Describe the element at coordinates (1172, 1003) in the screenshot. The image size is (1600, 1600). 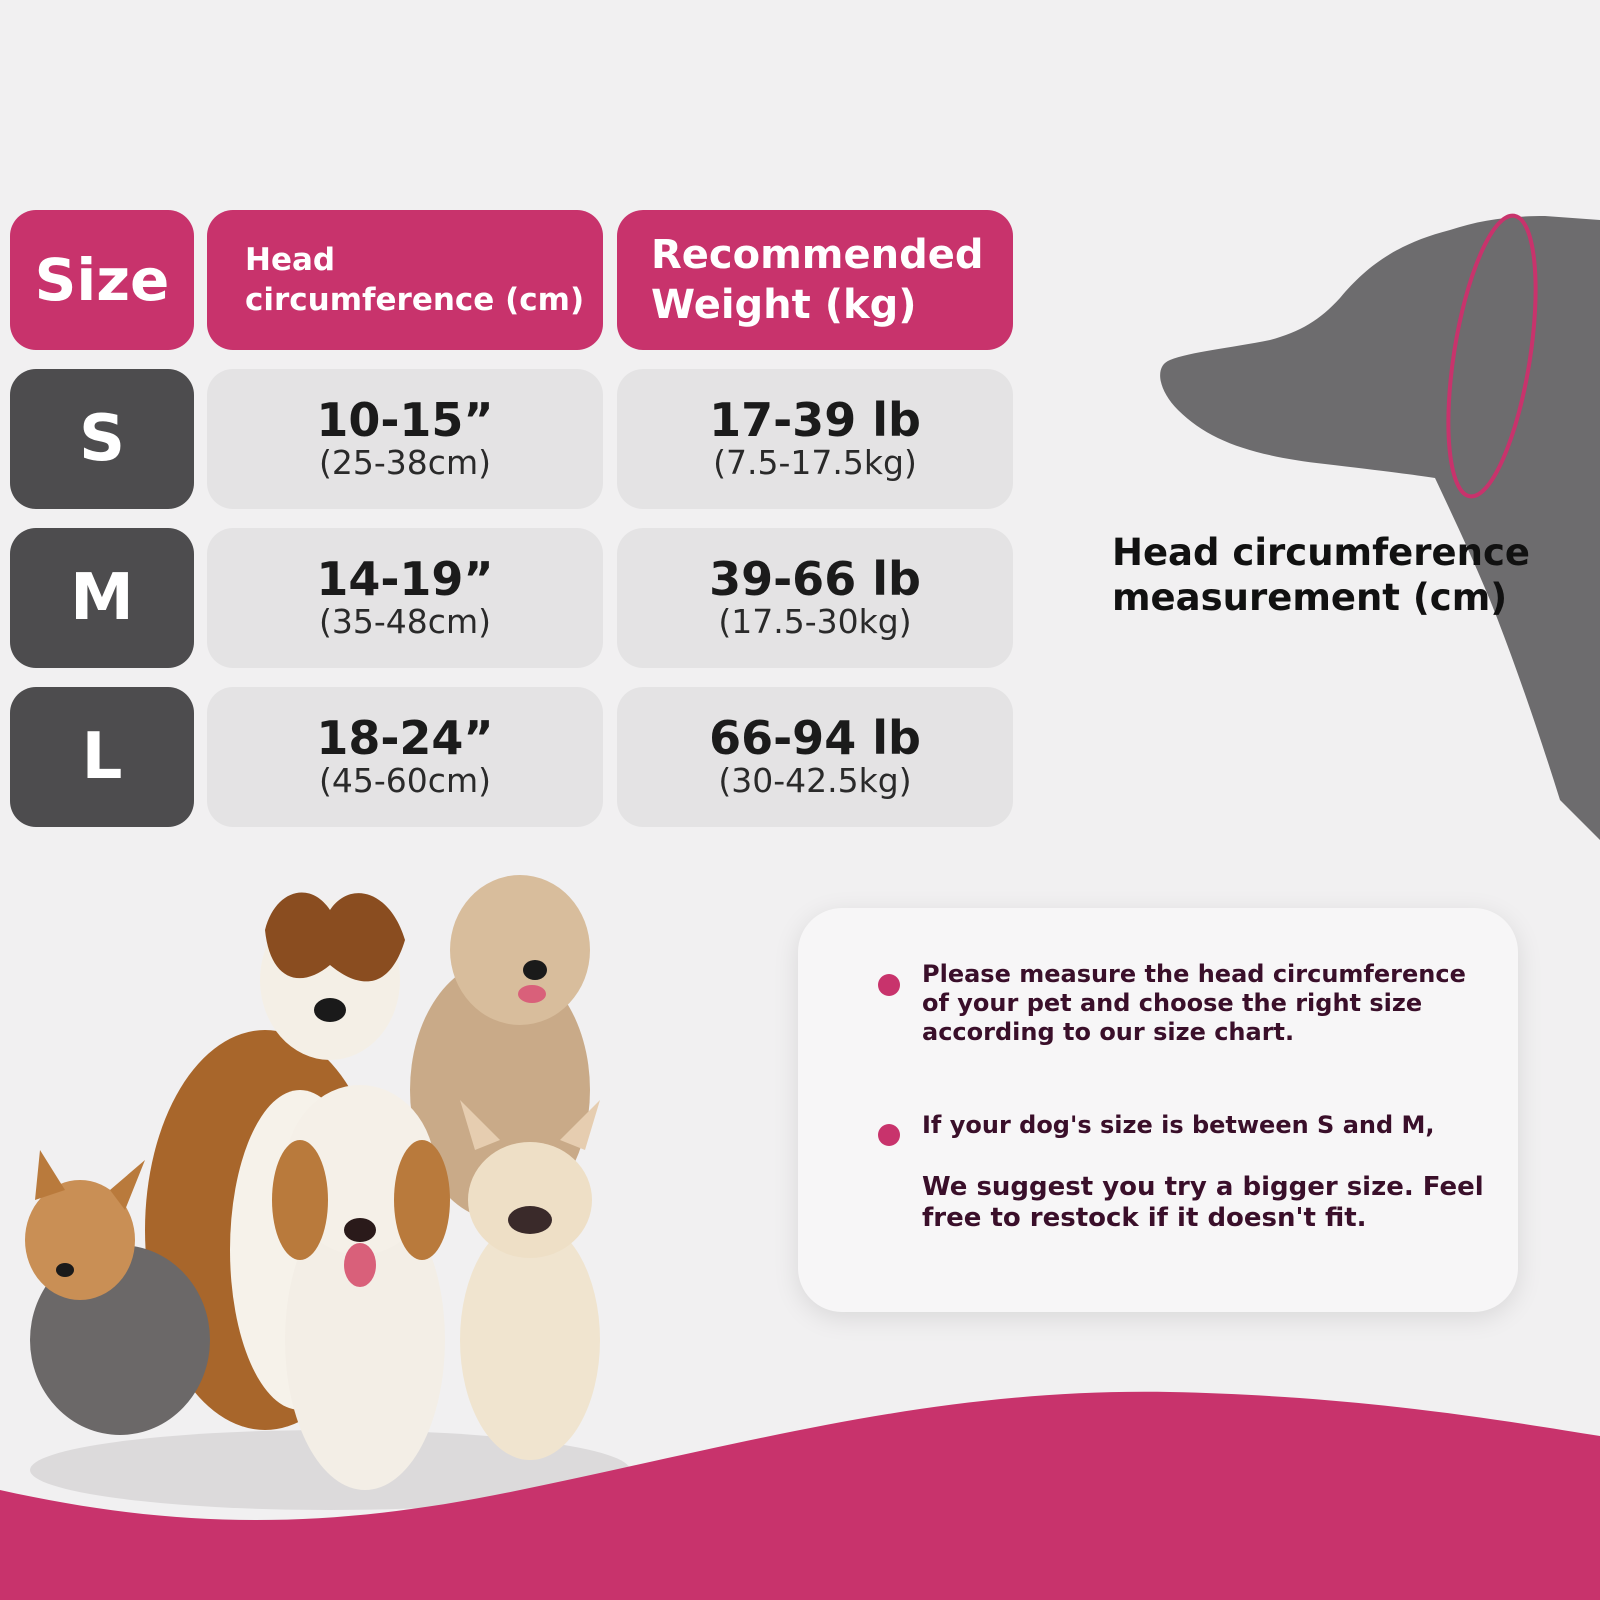
I see `note1-line2: of your pet and choose the right size` at that location.